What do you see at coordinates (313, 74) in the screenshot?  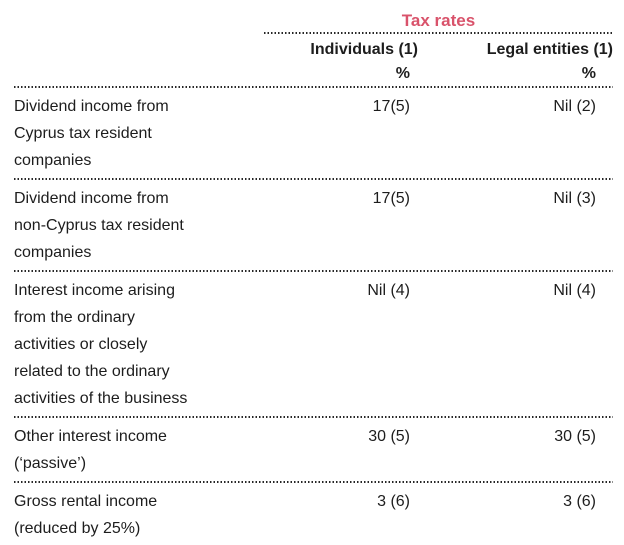 I see `unit-row: % %` at bounding box center [313, 74].